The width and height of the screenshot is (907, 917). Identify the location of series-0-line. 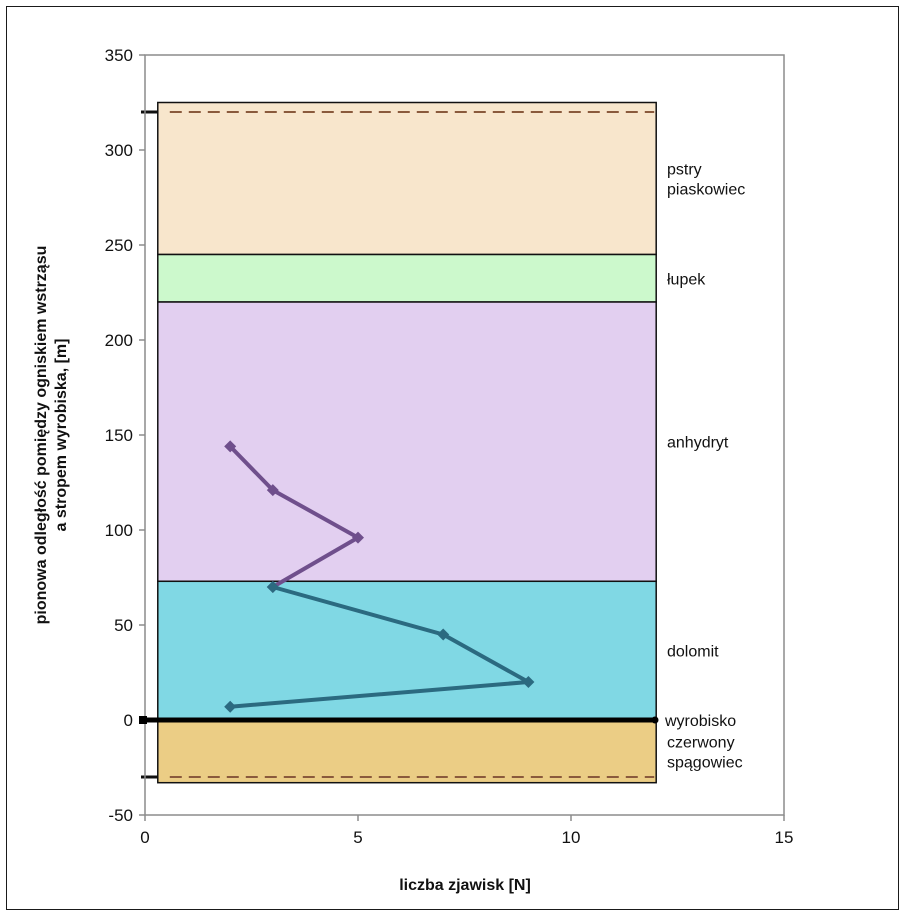
(294, 517).